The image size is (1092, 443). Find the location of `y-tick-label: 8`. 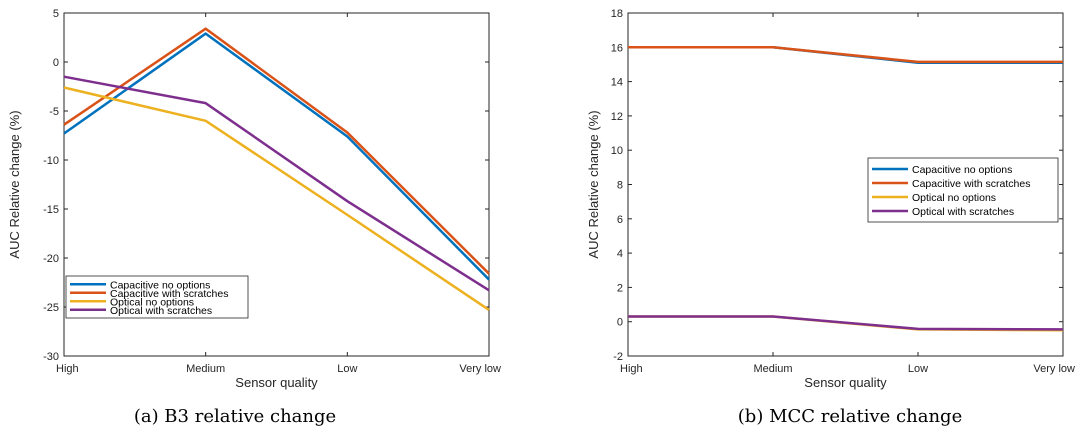

y-tick-label: 8 is located at coordinates (620, 186).